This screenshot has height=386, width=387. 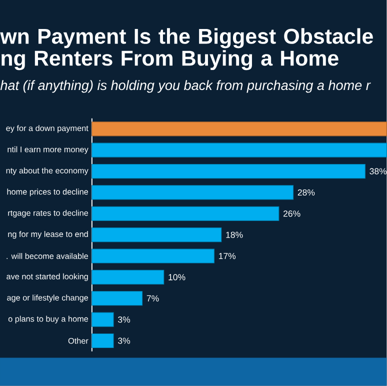 I want to click on y-tick-label: ntil I earn more money, so click(x=48, y=150).